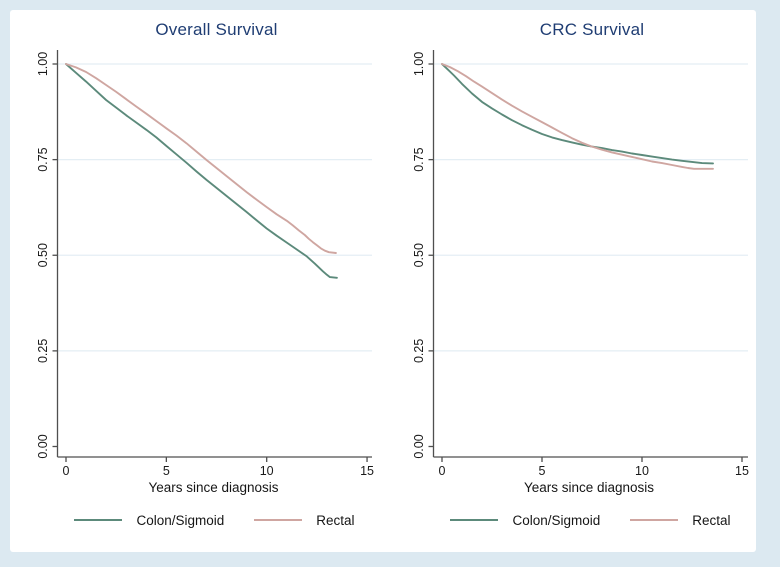 This screenshot has width=780, height=567. I want to click on panel1-x-axis-label: Years since diagnosis, so click(213, 487).